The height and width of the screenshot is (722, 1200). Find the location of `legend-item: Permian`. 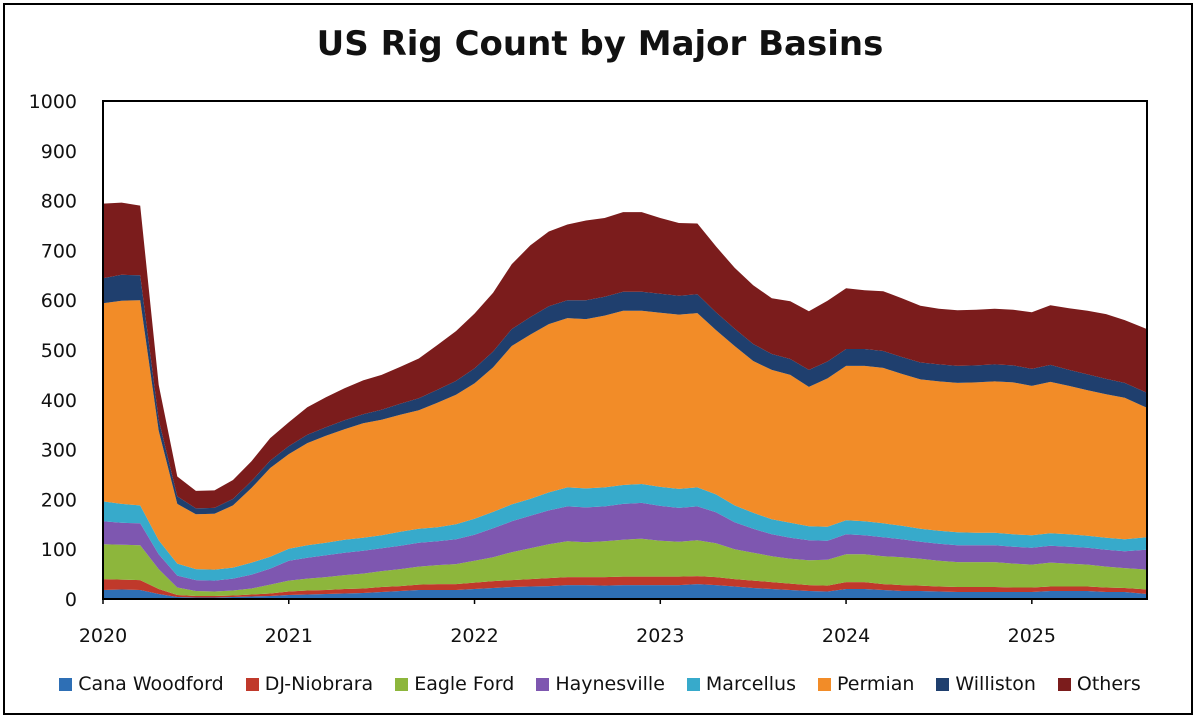

legend-item: Permian is located at coordinates (866, 684).